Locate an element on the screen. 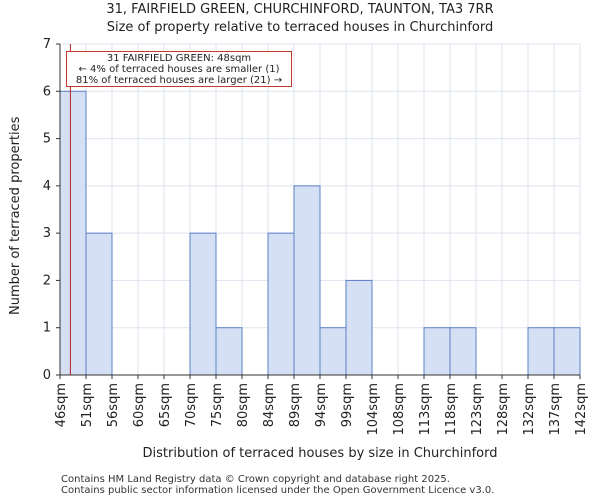 This screenshot has height=500, width=600. x-tick-label: 60sqm is located at coordinates (139, 405).